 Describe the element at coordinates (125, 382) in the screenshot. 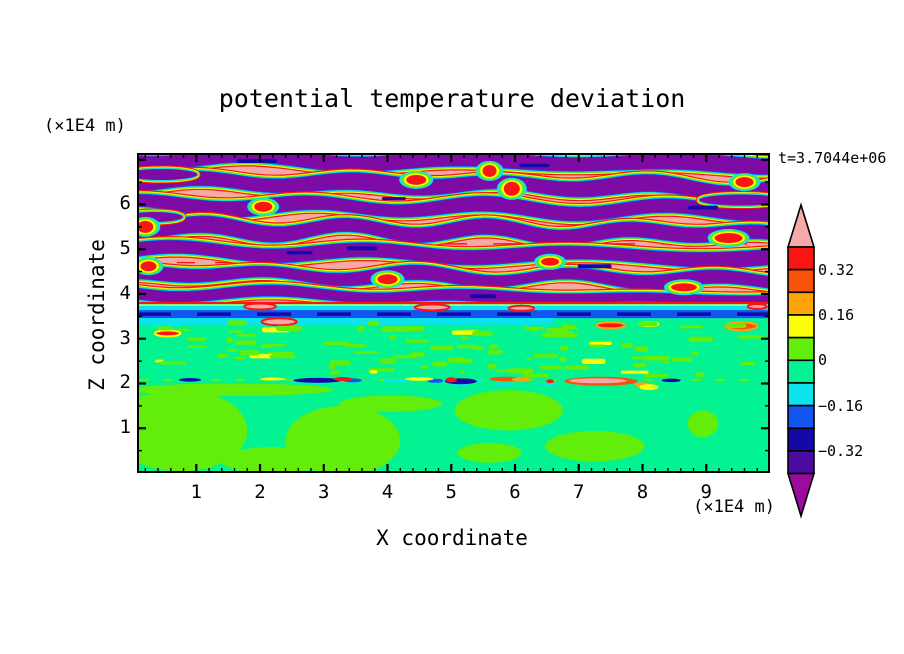

I see `z-tick-label: 2` at that location.